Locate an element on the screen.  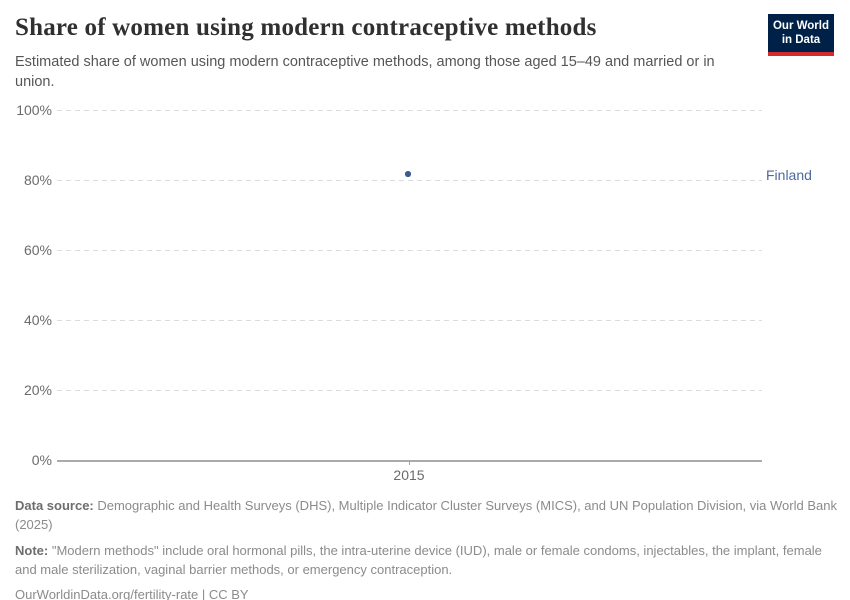
y-tick-label: 60% is located at coordinates (37, 250).